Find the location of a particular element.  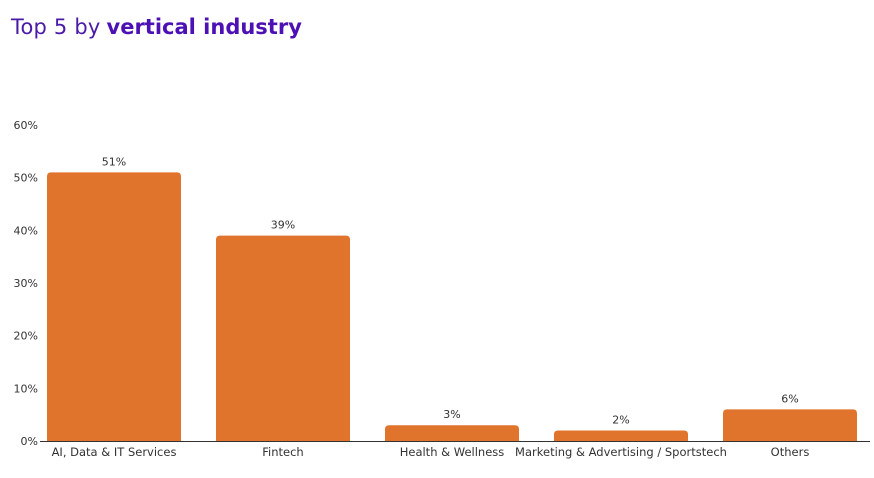

x-tick-label: Fintech is located at coordinates (282, 452).